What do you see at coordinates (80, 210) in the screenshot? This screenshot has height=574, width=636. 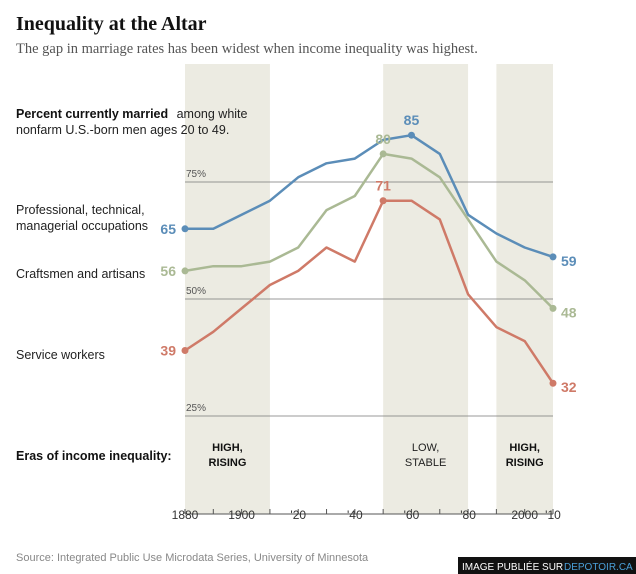 I see `series-label-professional-1: Professional, technical,` at bounding box center [80, 210].